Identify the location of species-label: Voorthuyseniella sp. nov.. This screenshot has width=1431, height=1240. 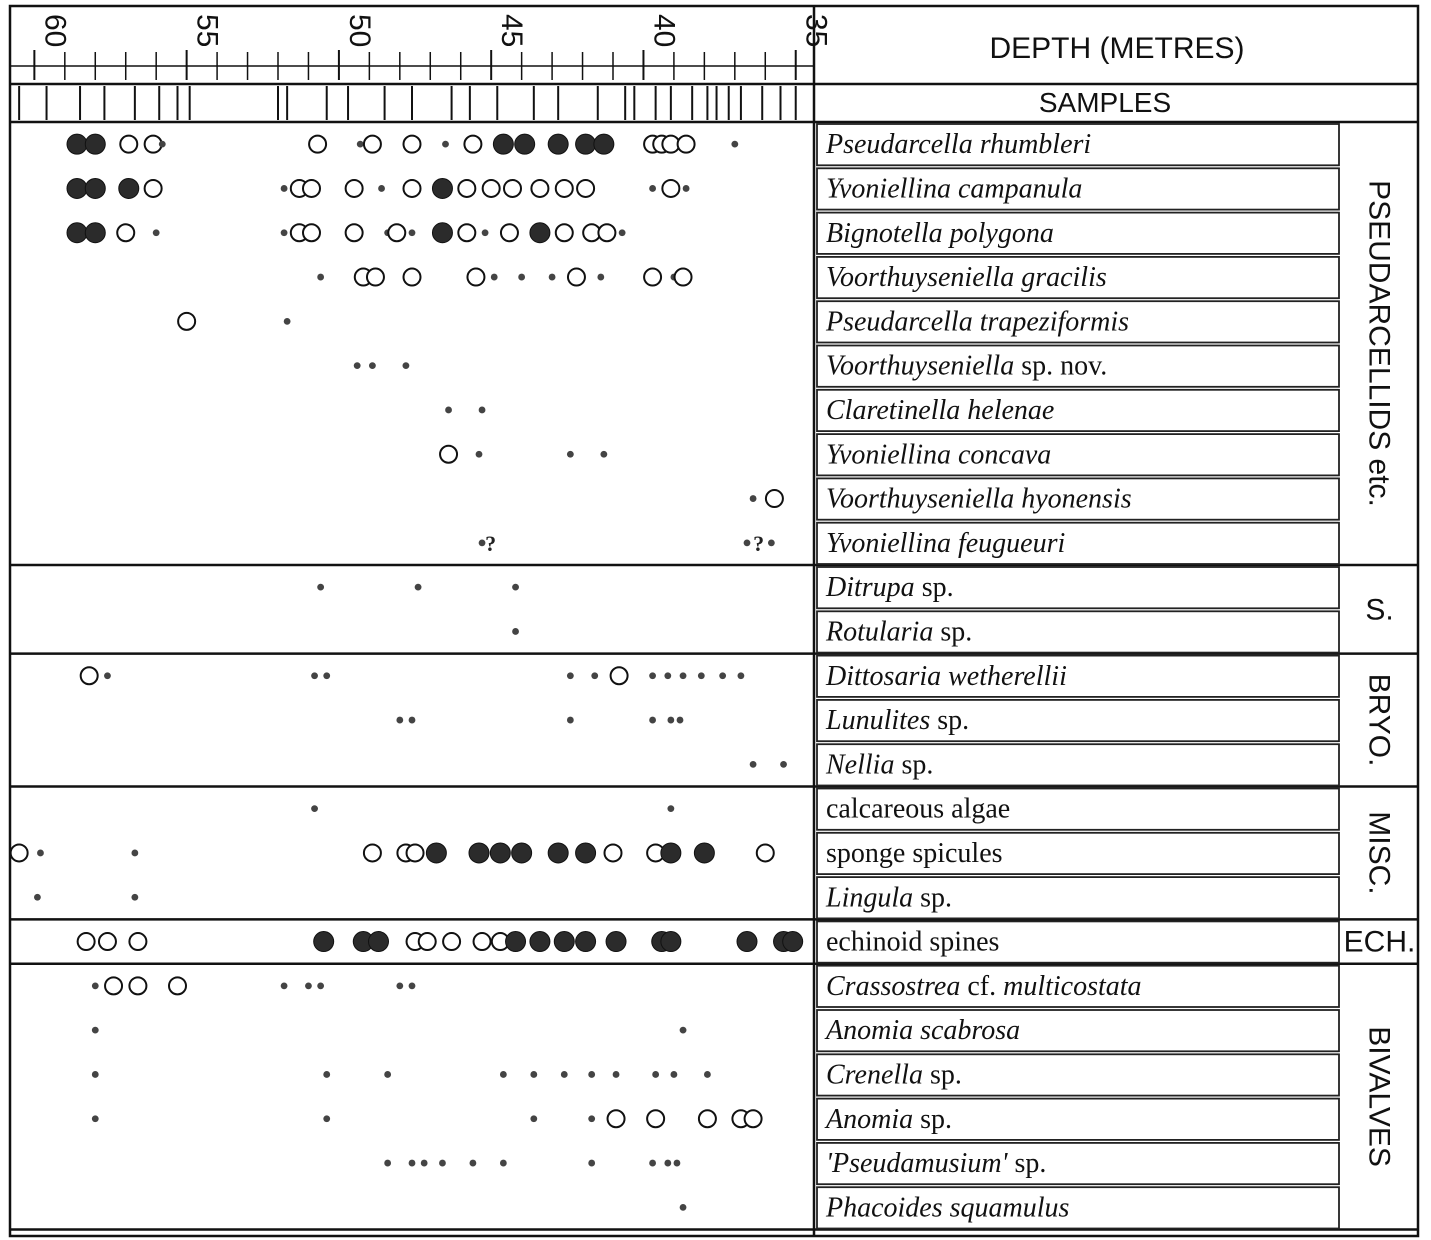
(966, 366).